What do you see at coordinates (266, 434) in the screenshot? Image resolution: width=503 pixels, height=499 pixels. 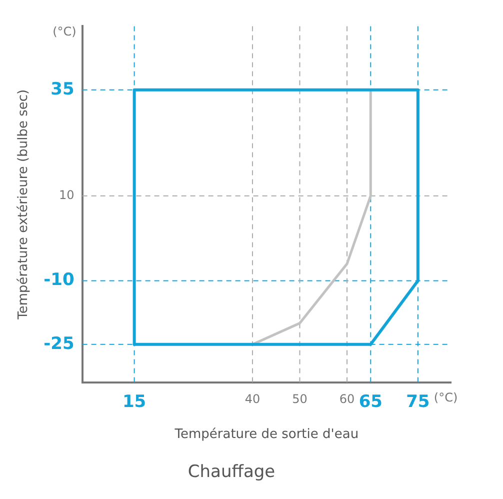 I see `x-axis-title: Température de sortie d'eau` at bounding box center [266, 434].